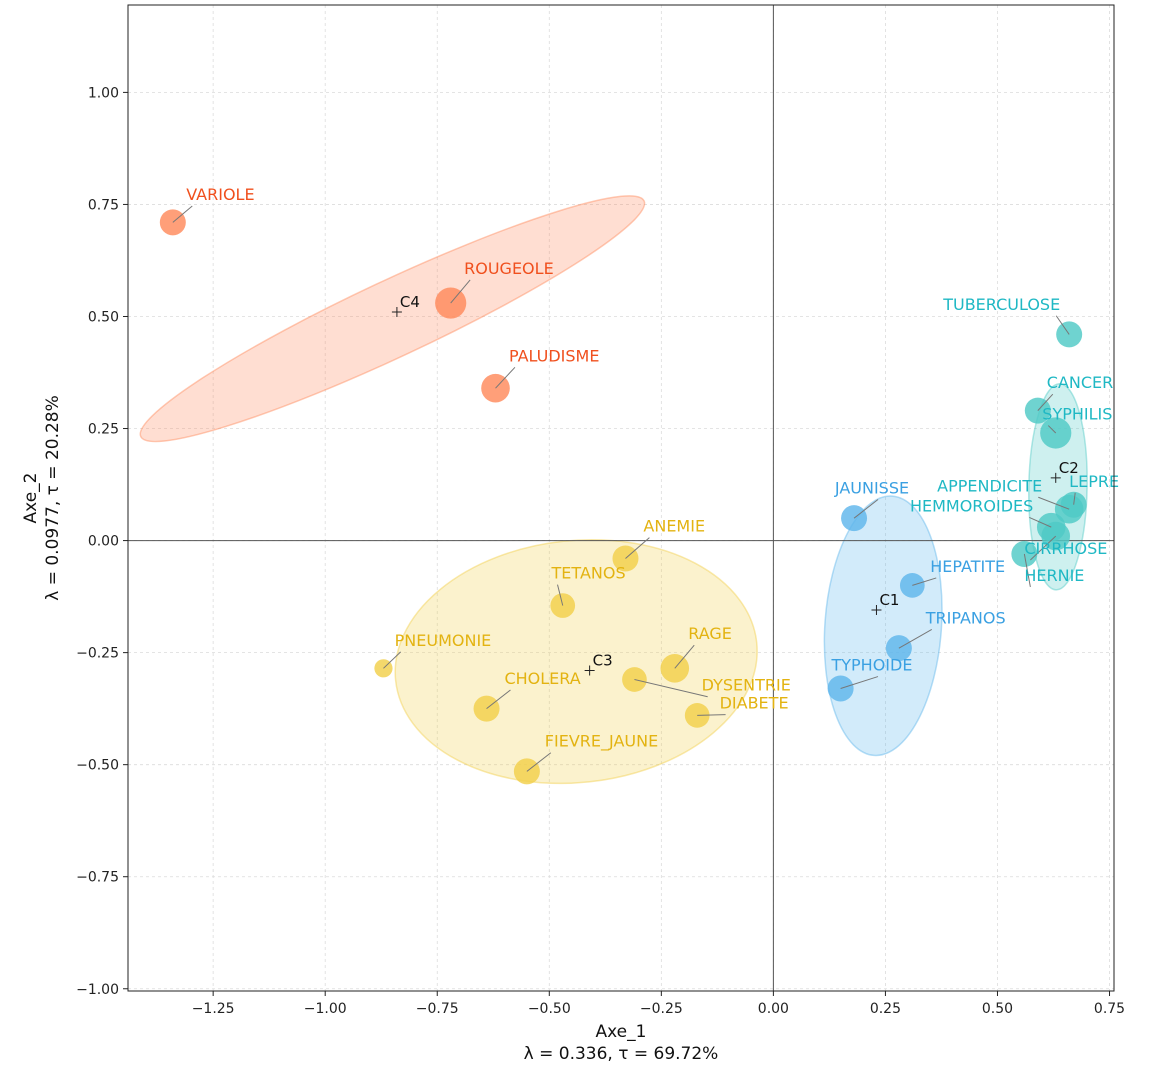 The image size is (1150, 1067). What do you see at coordinates (539, 762) in the screenshot?
I see `leader-fievre-jaune` at bounding box center [539, 762].